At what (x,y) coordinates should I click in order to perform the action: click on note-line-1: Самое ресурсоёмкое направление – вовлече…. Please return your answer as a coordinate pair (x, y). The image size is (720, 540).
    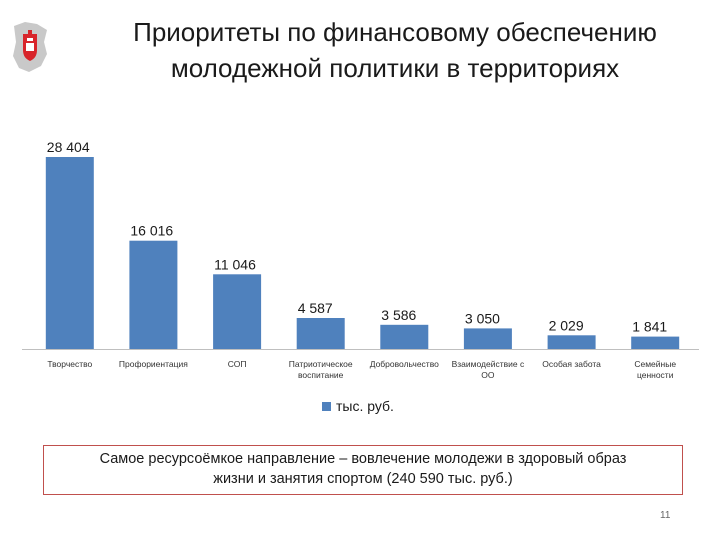
    Looking at the image, I should click on (363, 459).